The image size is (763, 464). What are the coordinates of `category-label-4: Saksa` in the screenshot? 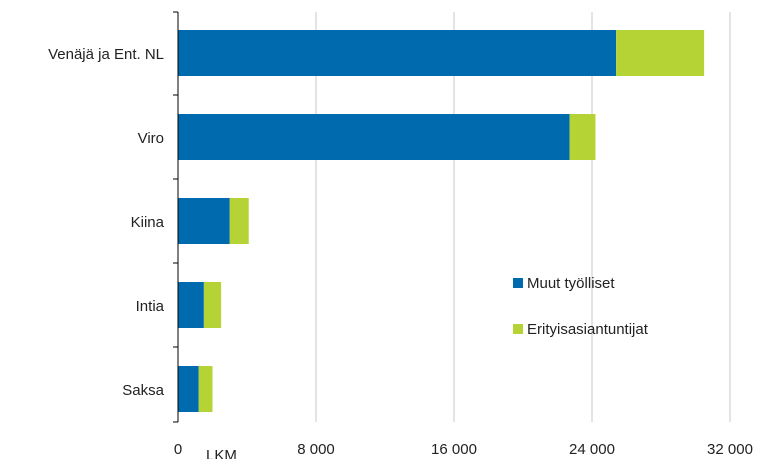 It's located at (143, 390).